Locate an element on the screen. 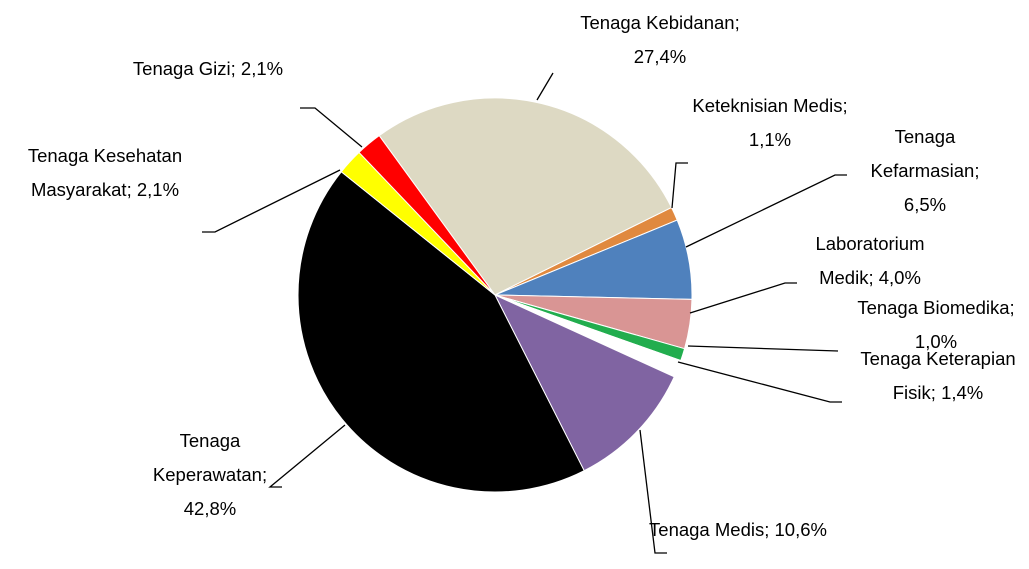 The image size is (1029, 569). value-label: 1,4% is located at coordinates (962, 392).